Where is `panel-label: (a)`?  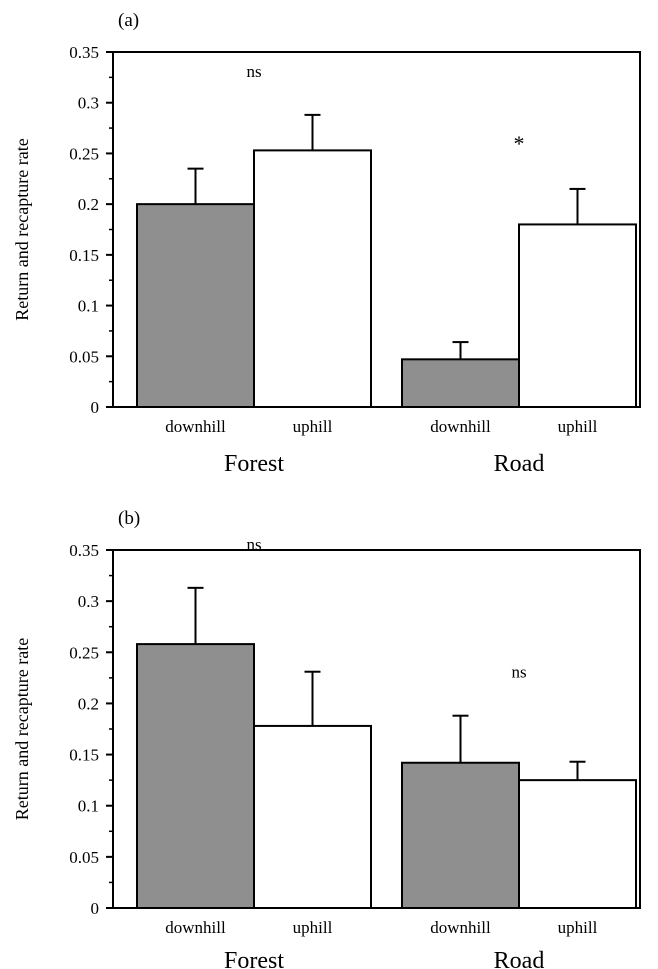 panel-label: (a) is located at coordinates (128, 20).